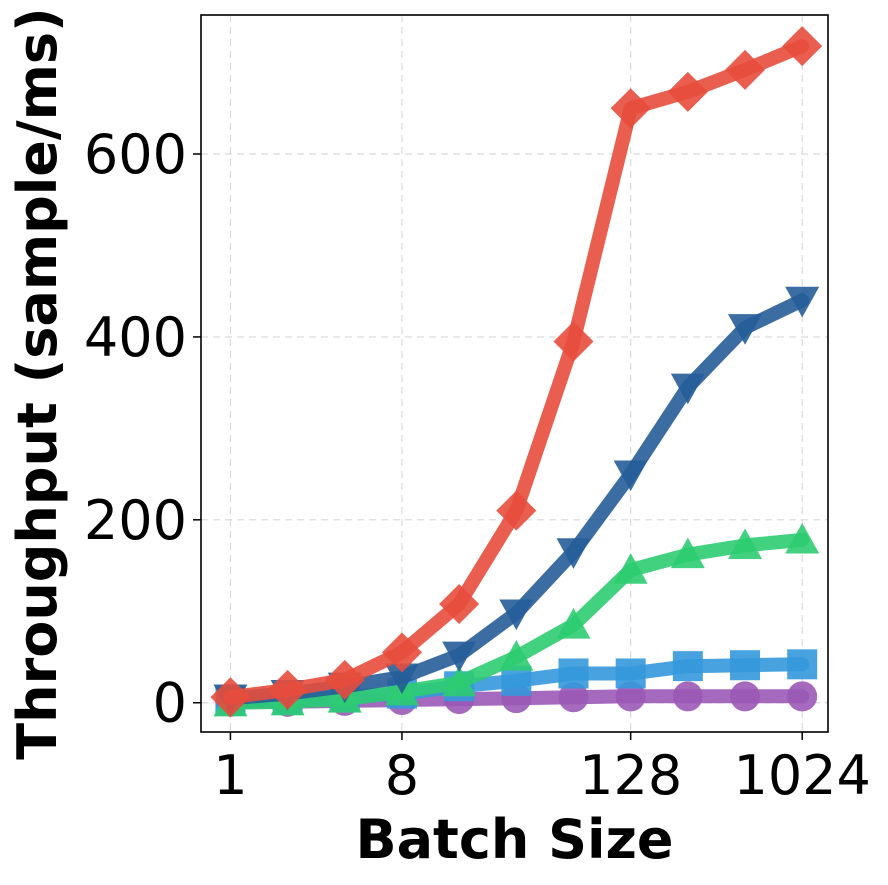 The height and width of the screenshot is (885, 888). Describe the element at coordinates (135, 337) in the screenshot. I see `y-tick-label: 400` at that location.